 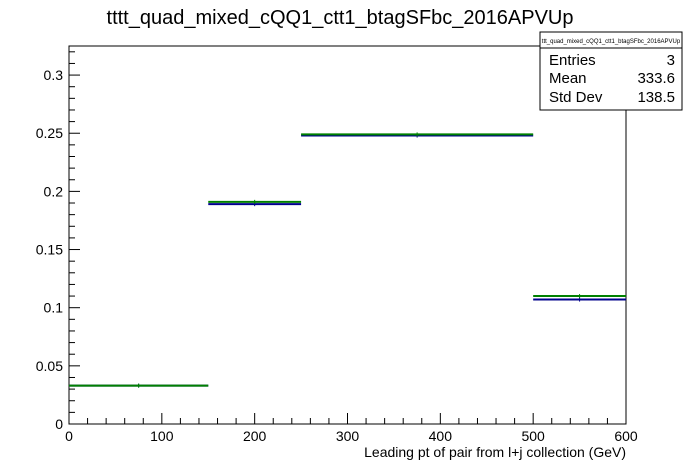 I want to click on y-tick-labels: 0 0.05 0.1 0.15 0.2 0.25 0.3, so click(x=49, y=249).